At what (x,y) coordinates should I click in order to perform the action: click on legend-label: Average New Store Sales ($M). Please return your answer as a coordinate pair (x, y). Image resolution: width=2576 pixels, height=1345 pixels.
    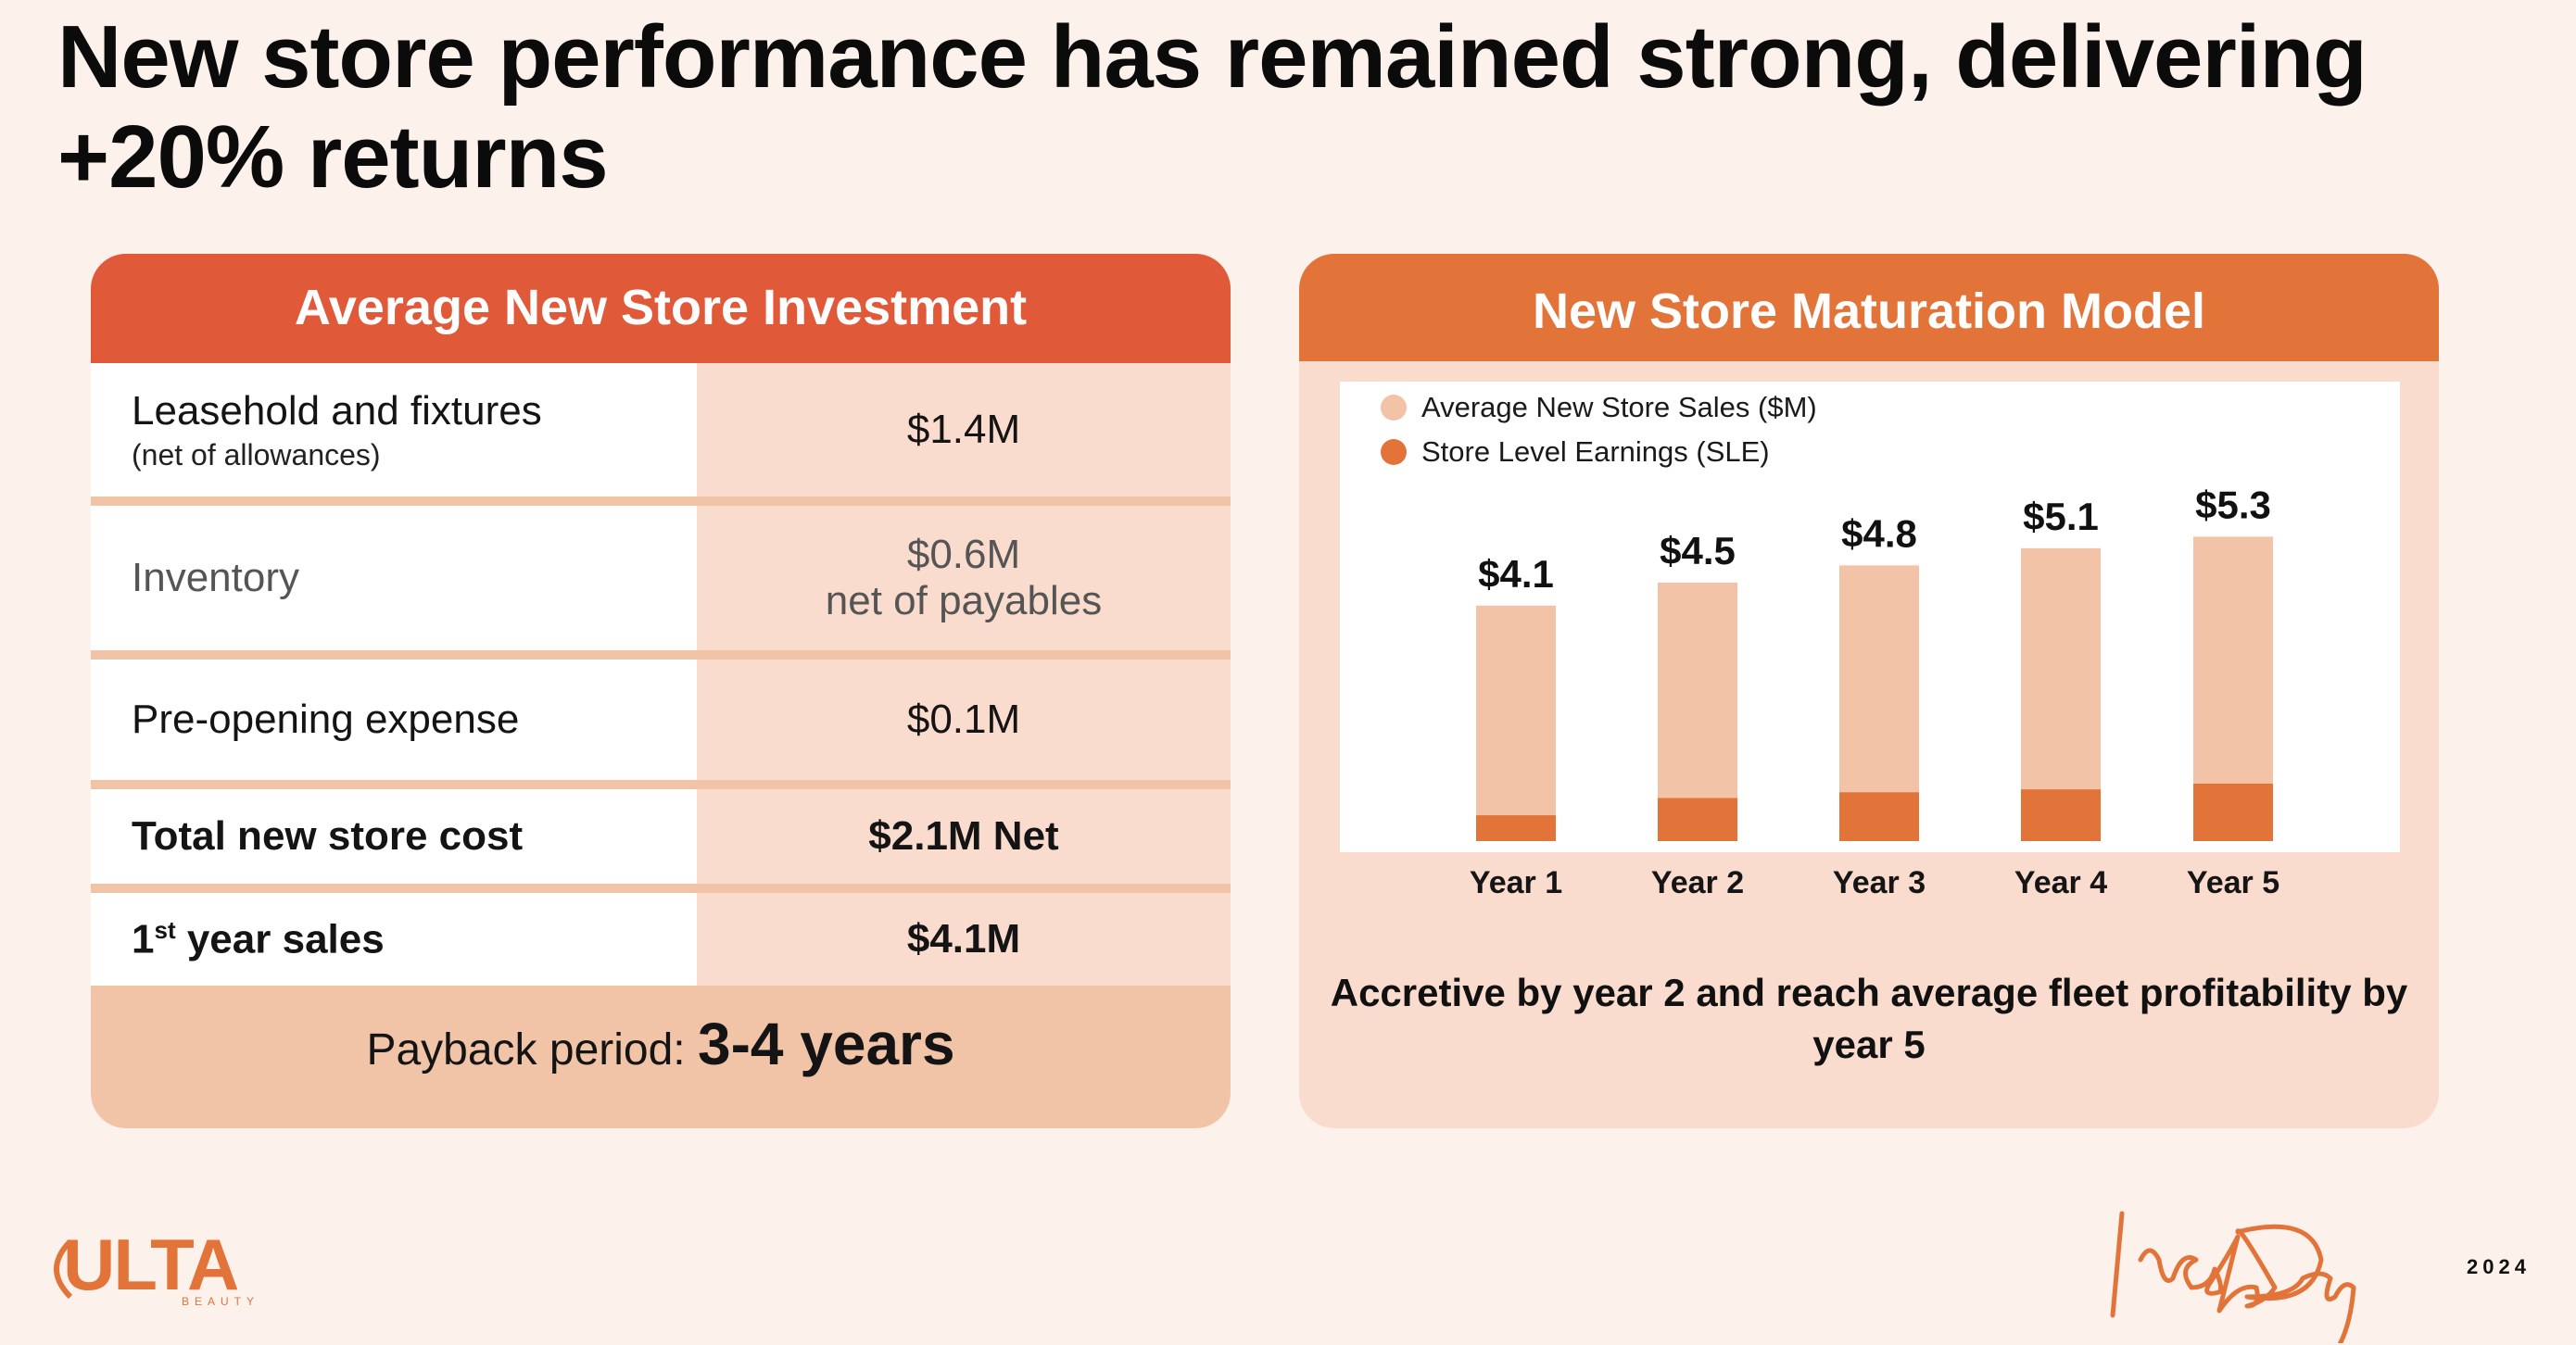
    Looking at the image, I should click on (1619, 407).